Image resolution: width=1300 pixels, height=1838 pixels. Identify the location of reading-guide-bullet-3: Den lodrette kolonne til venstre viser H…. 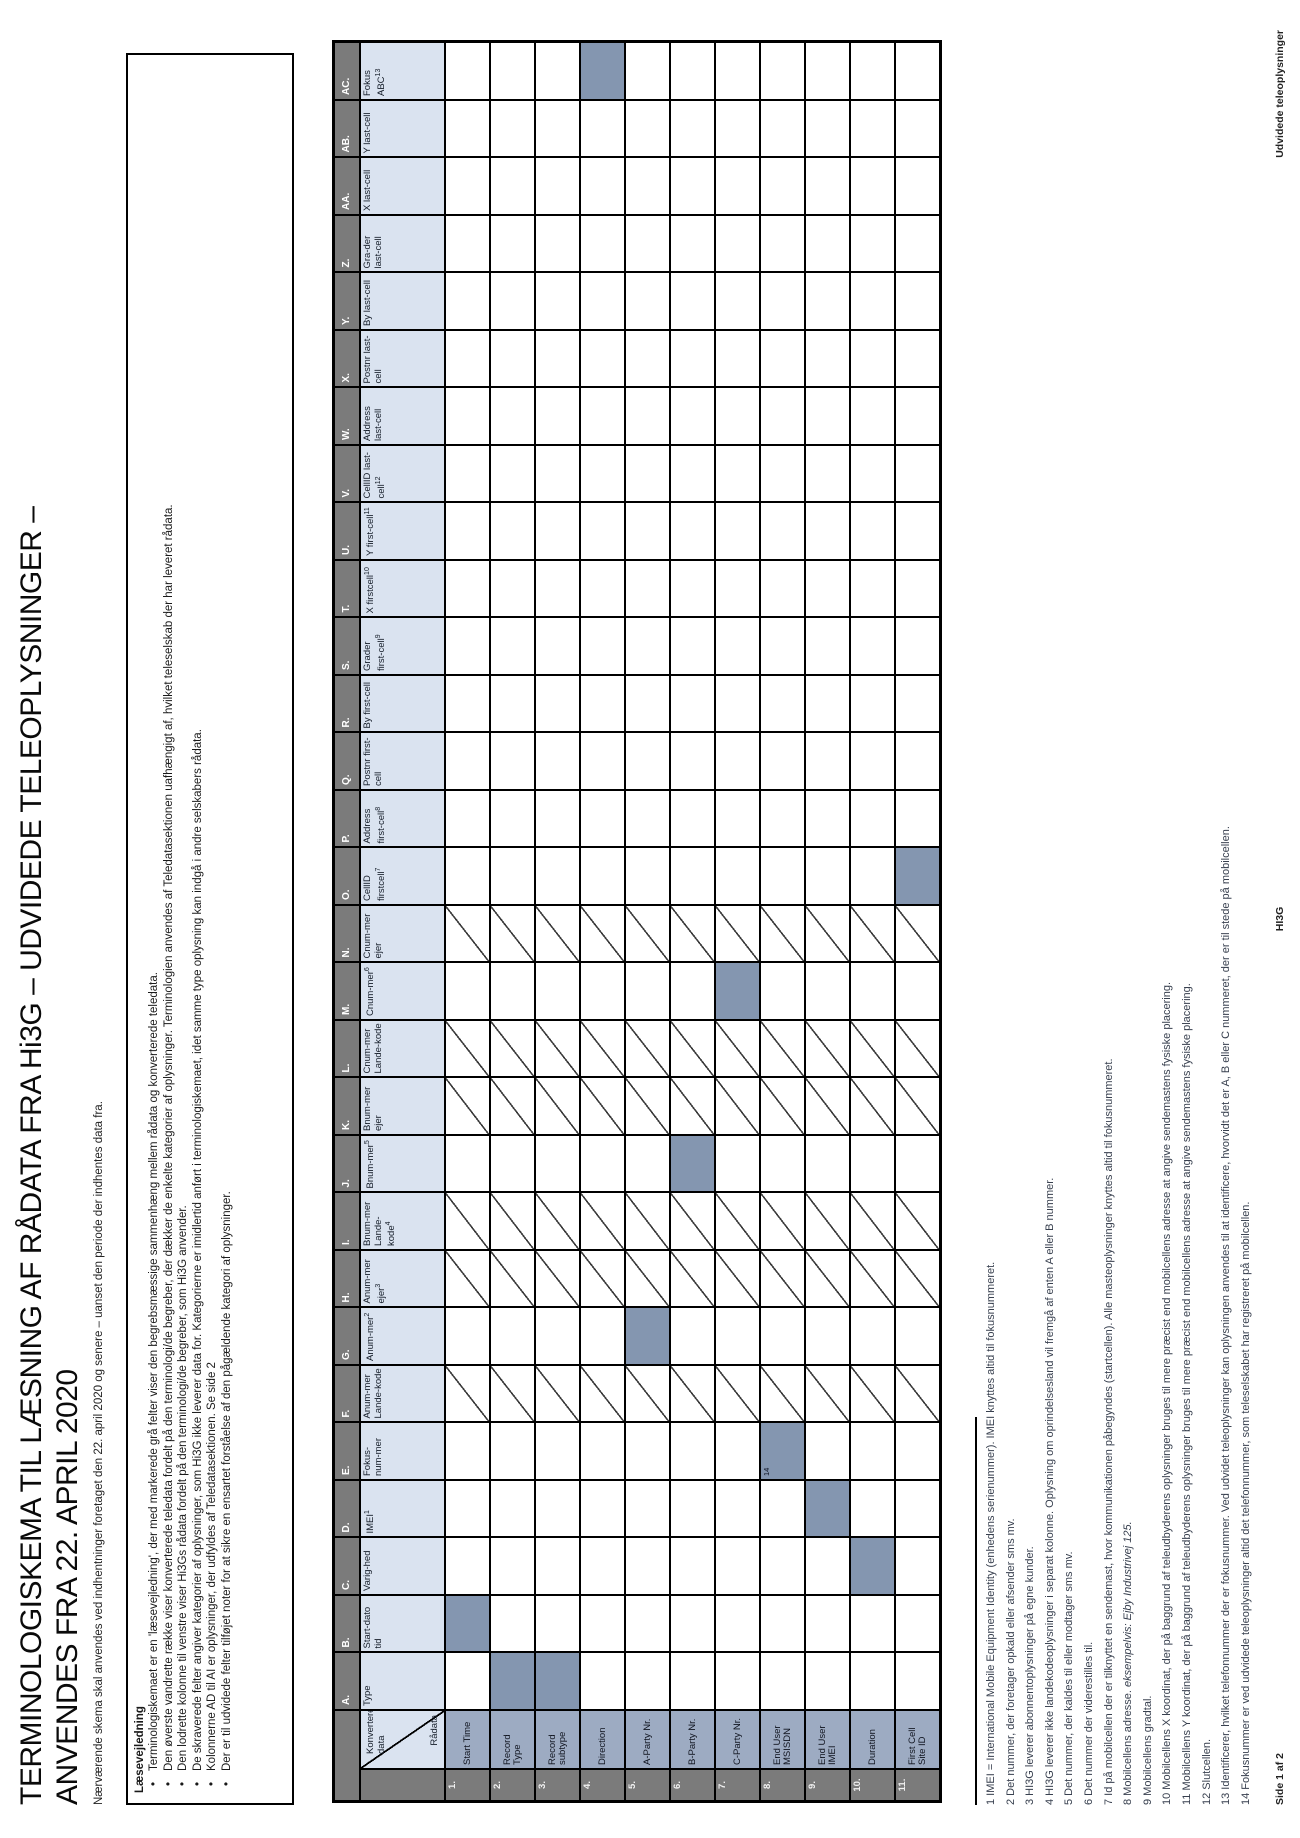
(183, 929).